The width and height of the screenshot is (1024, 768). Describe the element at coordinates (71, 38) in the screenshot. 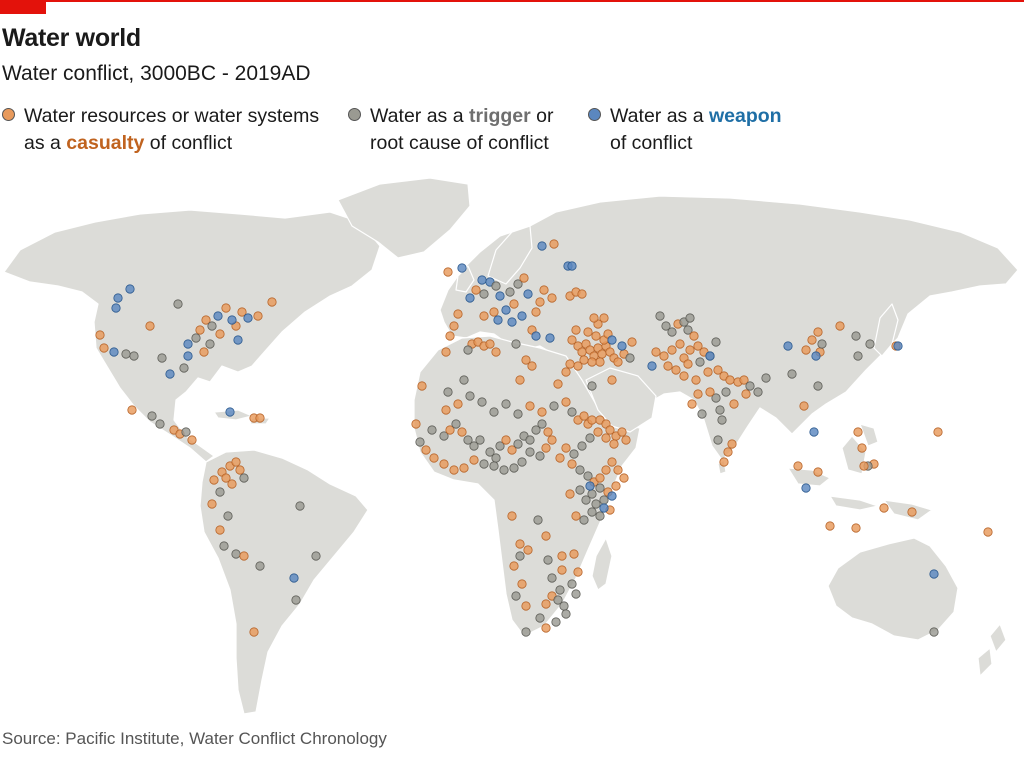

I see `chart-title: Water world` at that location.